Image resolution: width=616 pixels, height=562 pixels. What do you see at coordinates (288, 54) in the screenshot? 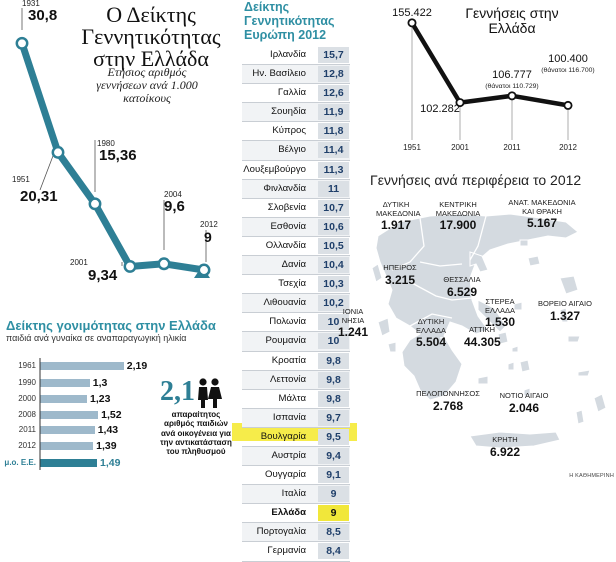
I see `europe-country: Ιρλανδία` at bounding box center [288, 54].